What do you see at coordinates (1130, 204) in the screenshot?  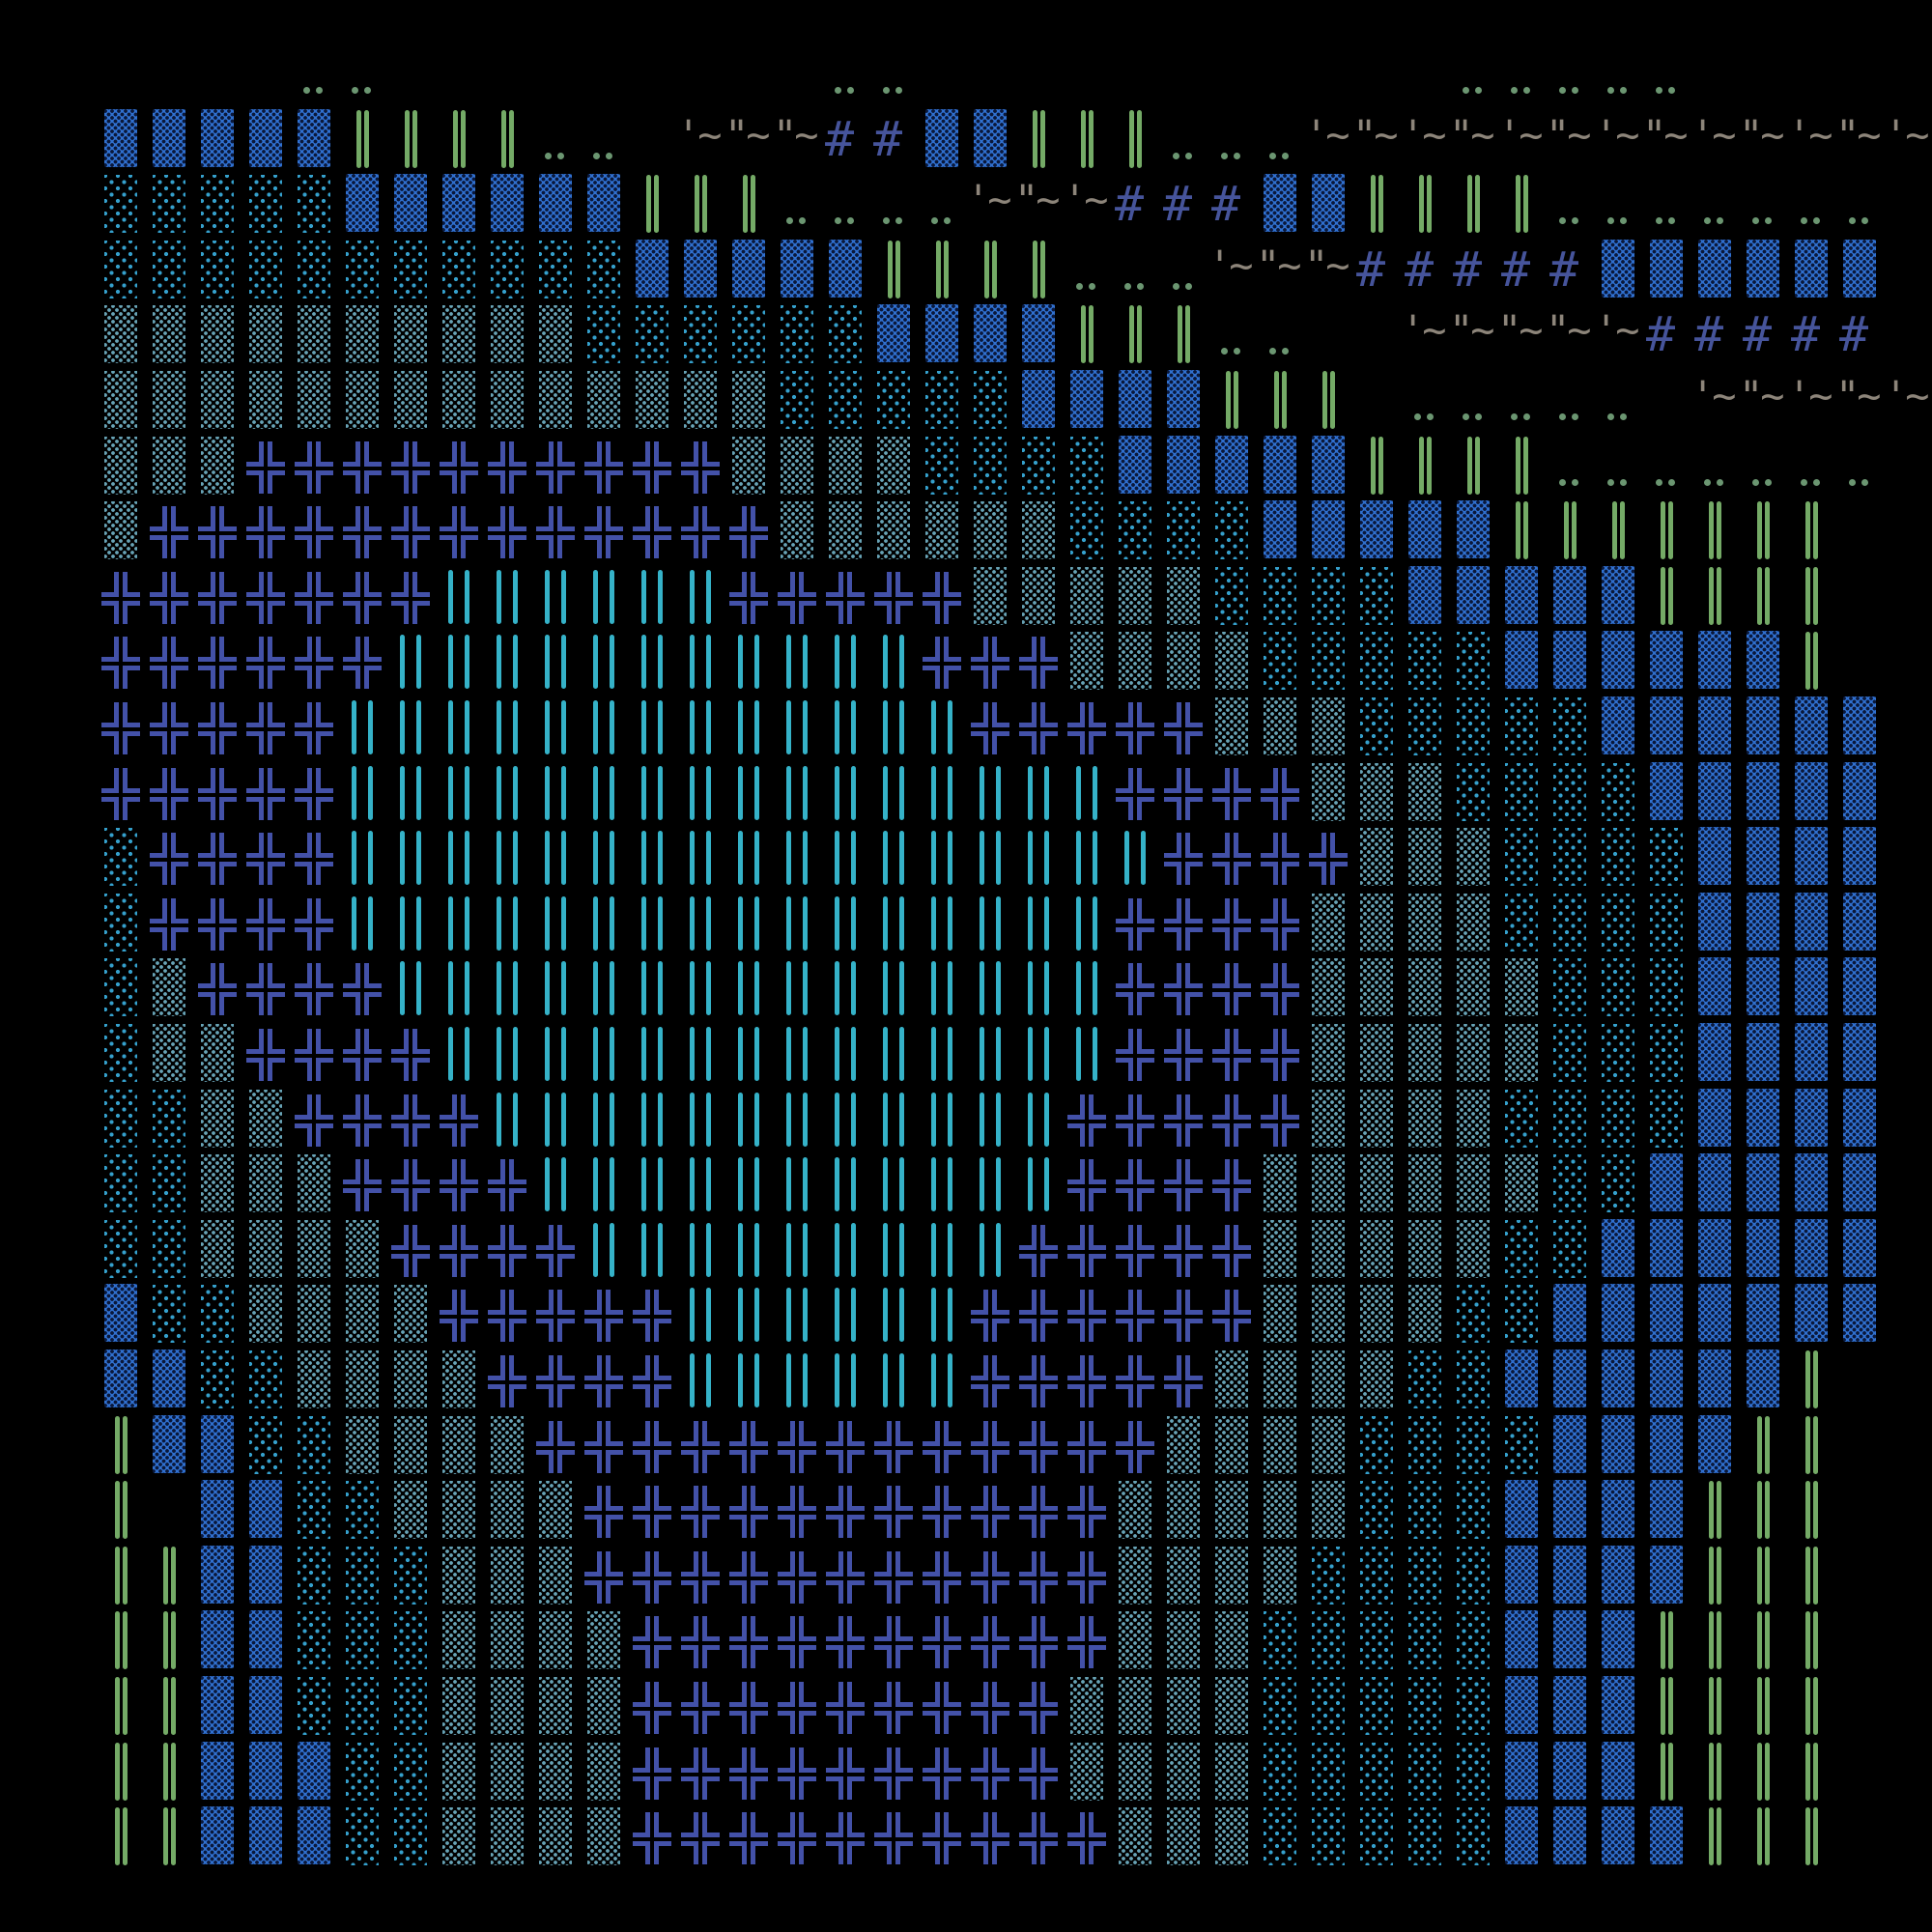 I see `glyph-navy-hash: #` at bounding box center [1130, 204].